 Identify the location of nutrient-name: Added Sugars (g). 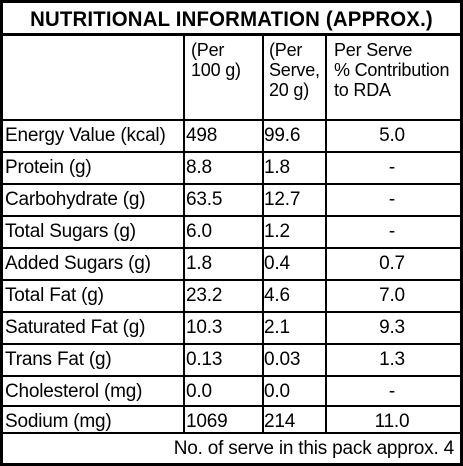
(78, 263).